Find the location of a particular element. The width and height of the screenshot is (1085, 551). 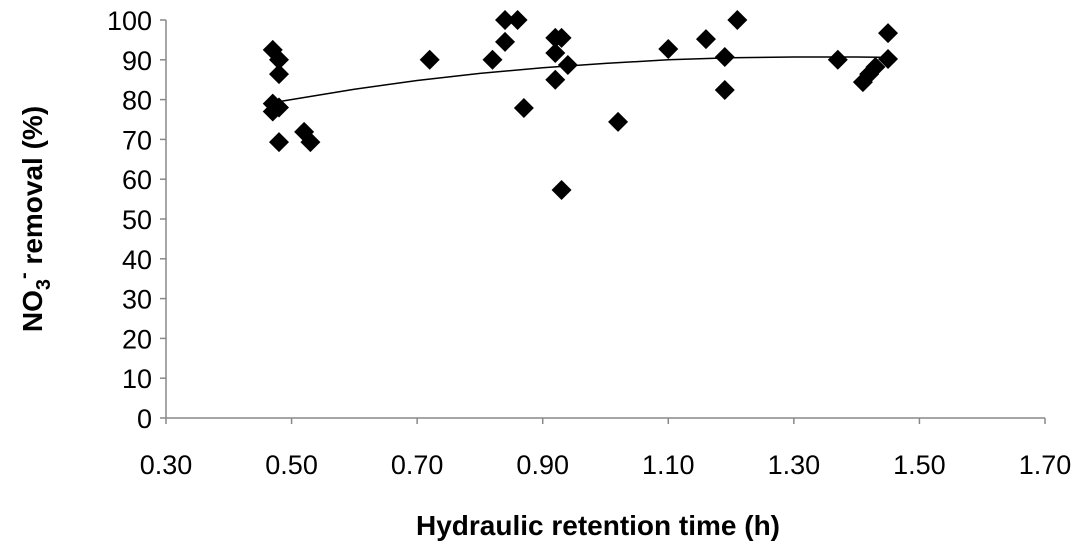

y-tick-label: 80 is located at coordinates (137, 101).